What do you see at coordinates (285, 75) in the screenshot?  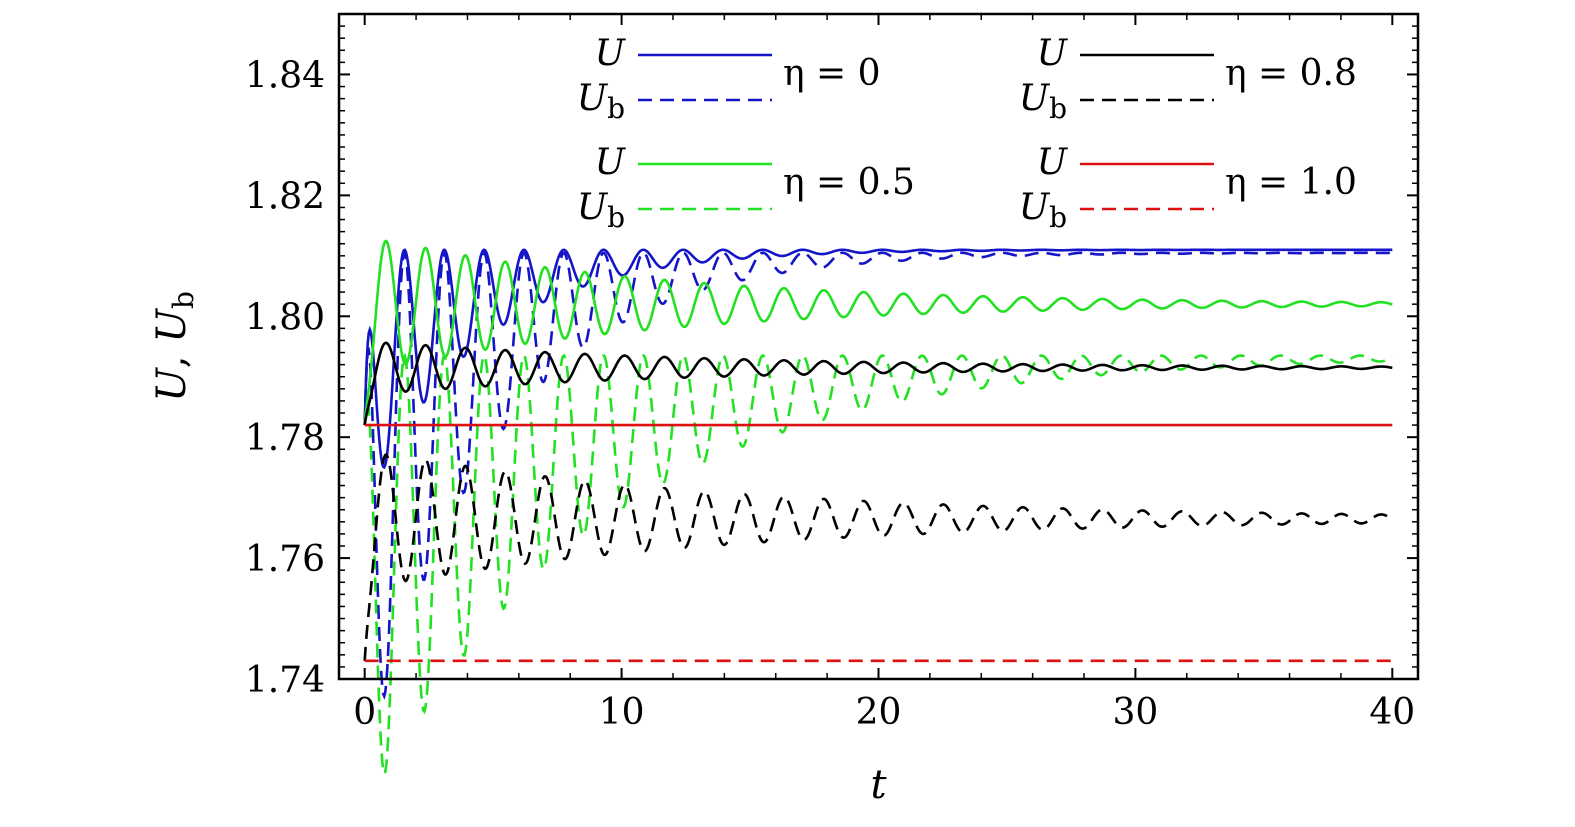 I see `y-tick-label: 1.84` at bounding box center [285, 75].